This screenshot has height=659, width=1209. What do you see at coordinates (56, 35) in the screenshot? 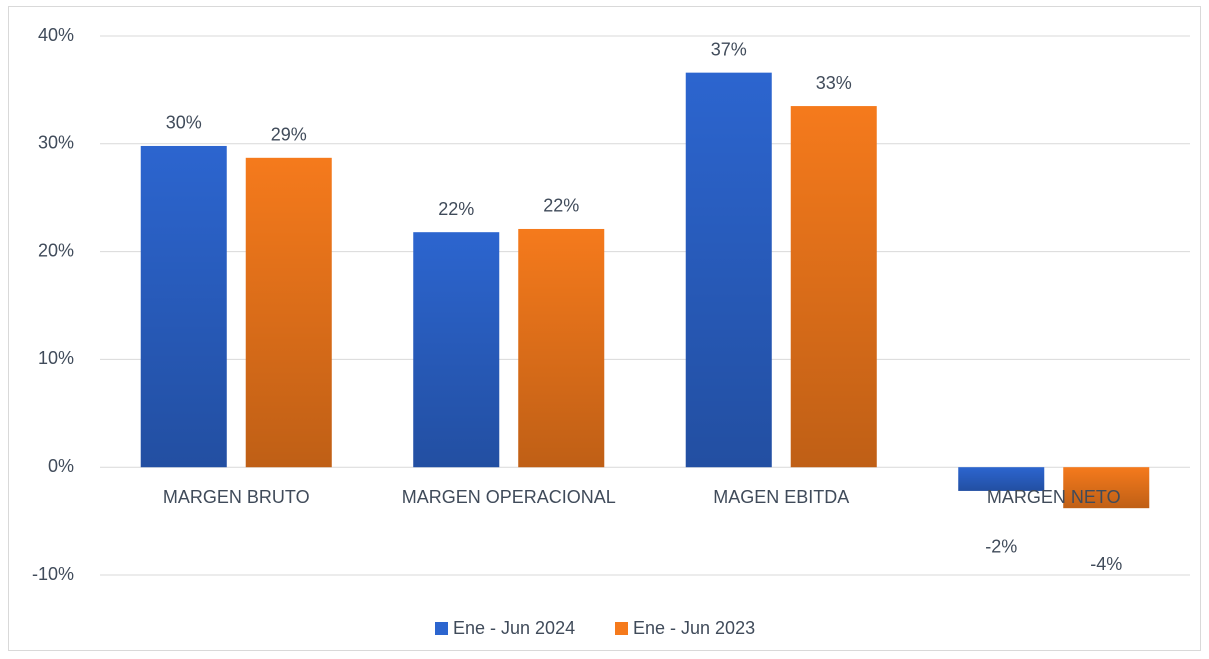
I see `y-tick-label: 40%` at bounding box center [56, 35].